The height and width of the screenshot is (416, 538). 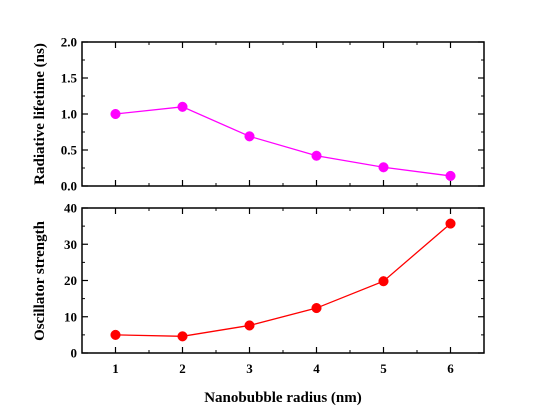 I want to click on x-tick-label: 1, so click(x=115, y=368).